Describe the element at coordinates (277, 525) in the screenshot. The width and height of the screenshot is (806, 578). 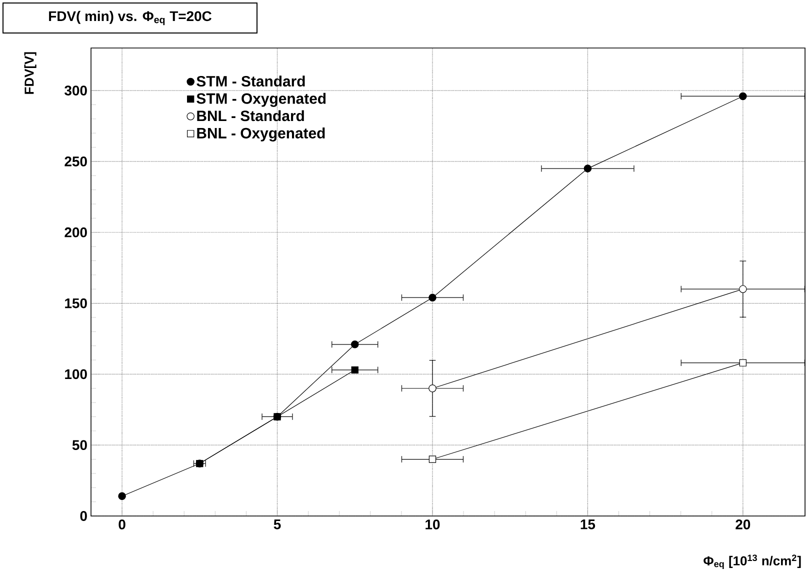
I see `x-tick-label: 5` at that location.